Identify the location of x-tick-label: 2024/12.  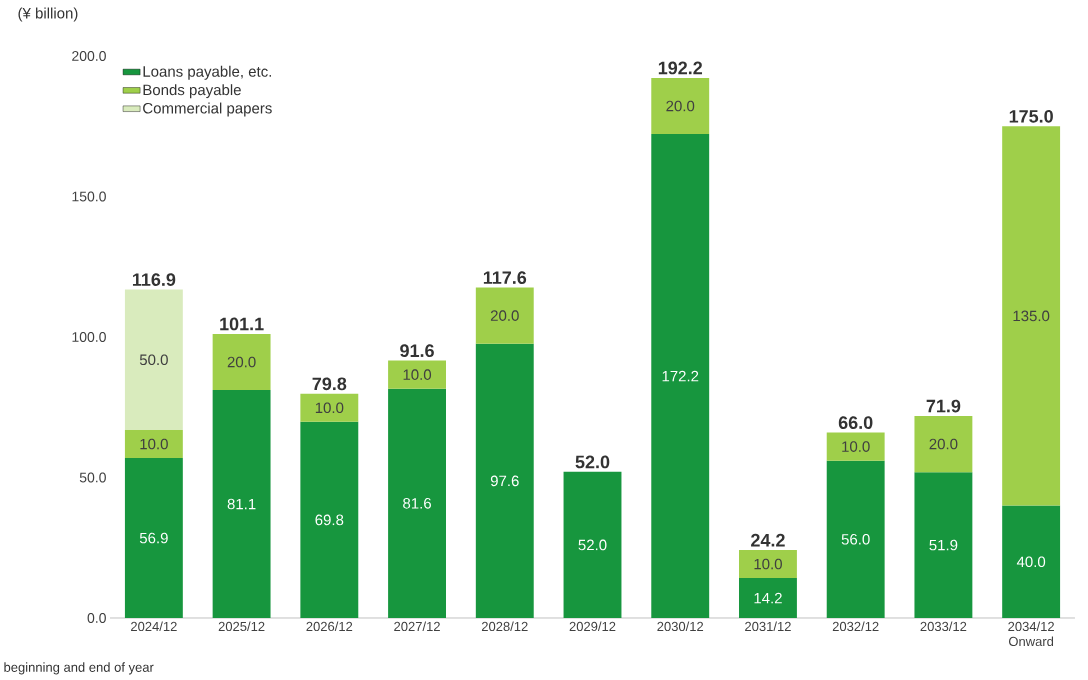
(154, 626).